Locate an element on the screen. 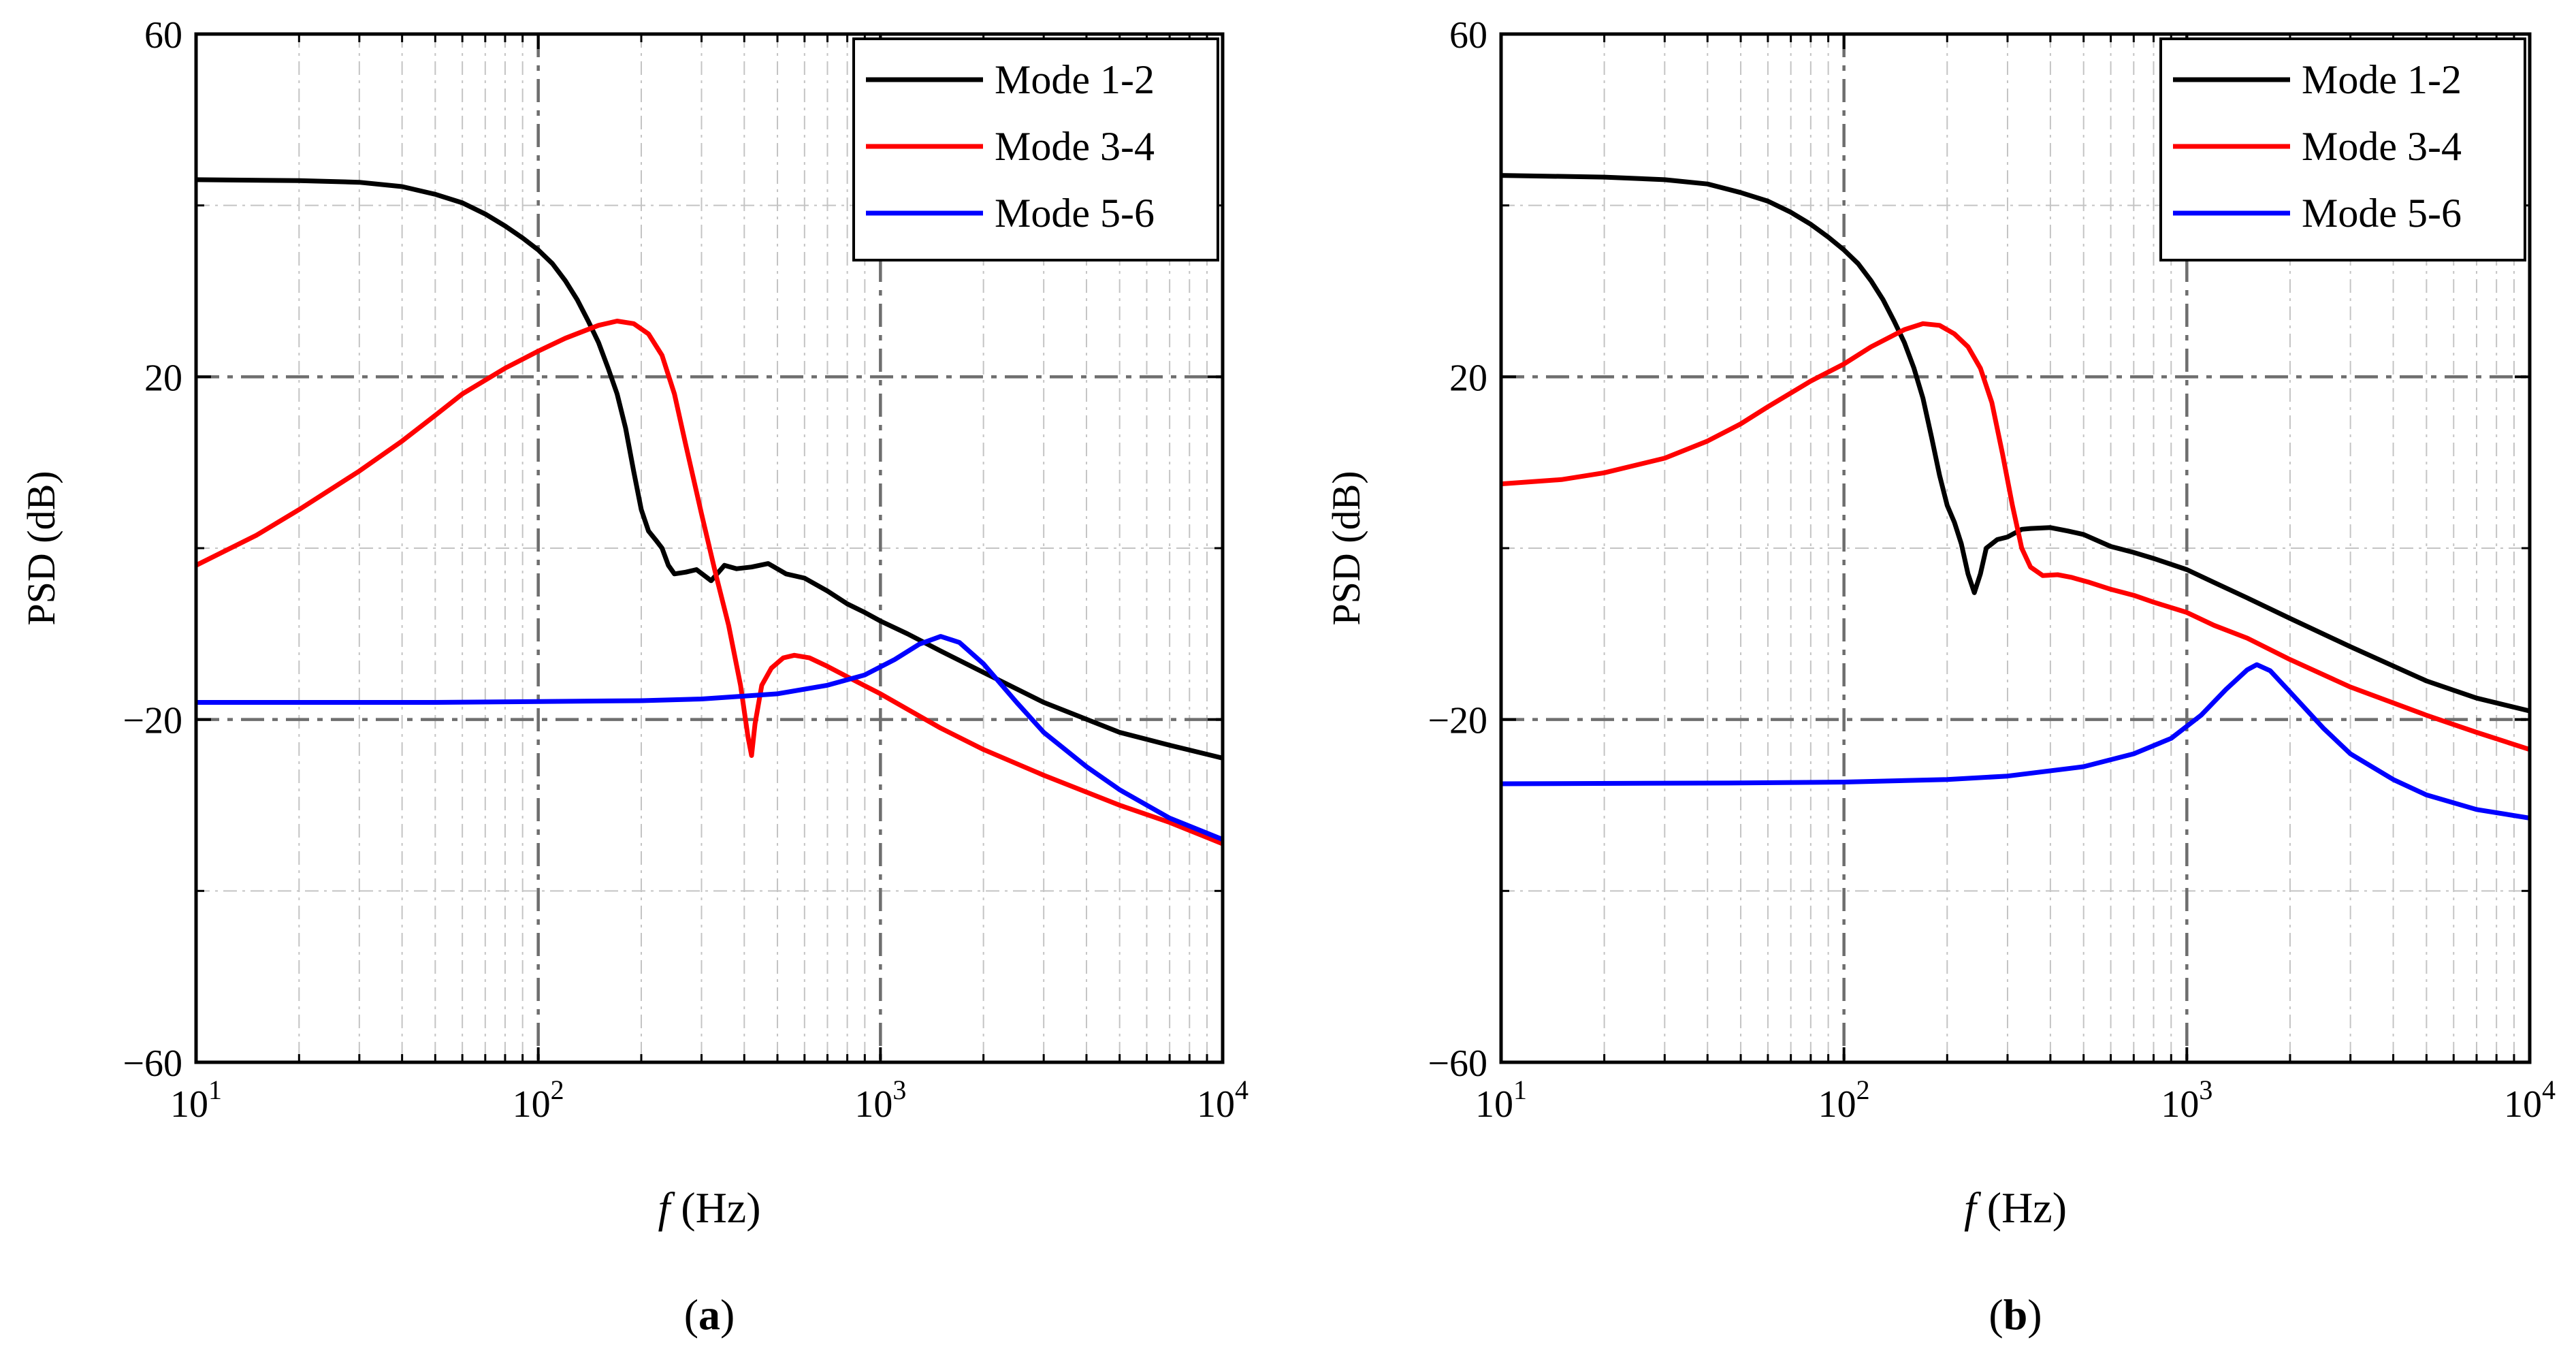 The height and width of the screenshot is (1351, 2576). caption-letter: b is located at coordinates (2015, 1314).